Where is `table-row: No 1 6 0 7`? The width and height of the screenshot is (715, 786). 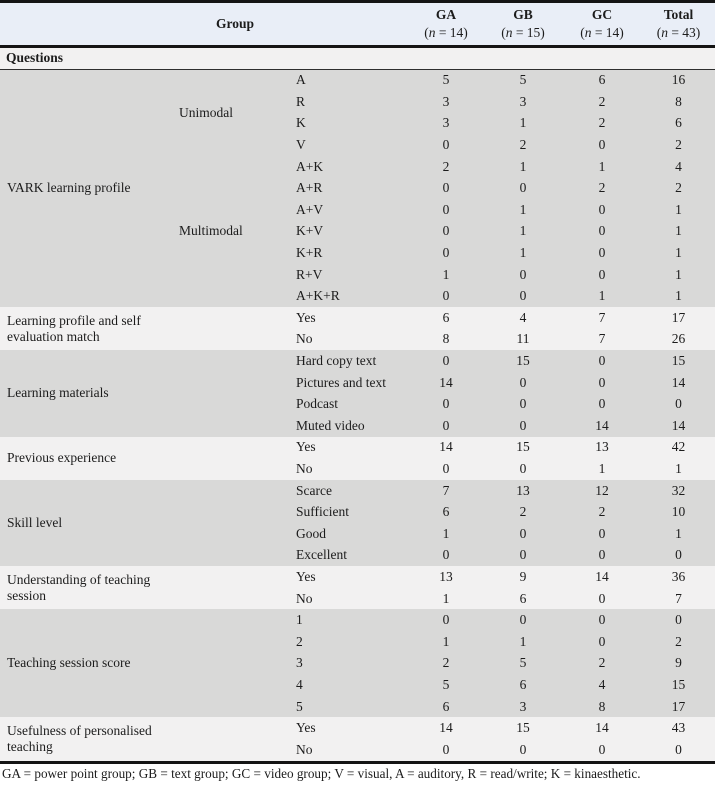 table-row: No 1 6 0 7 is located at coordinates (505, 599).